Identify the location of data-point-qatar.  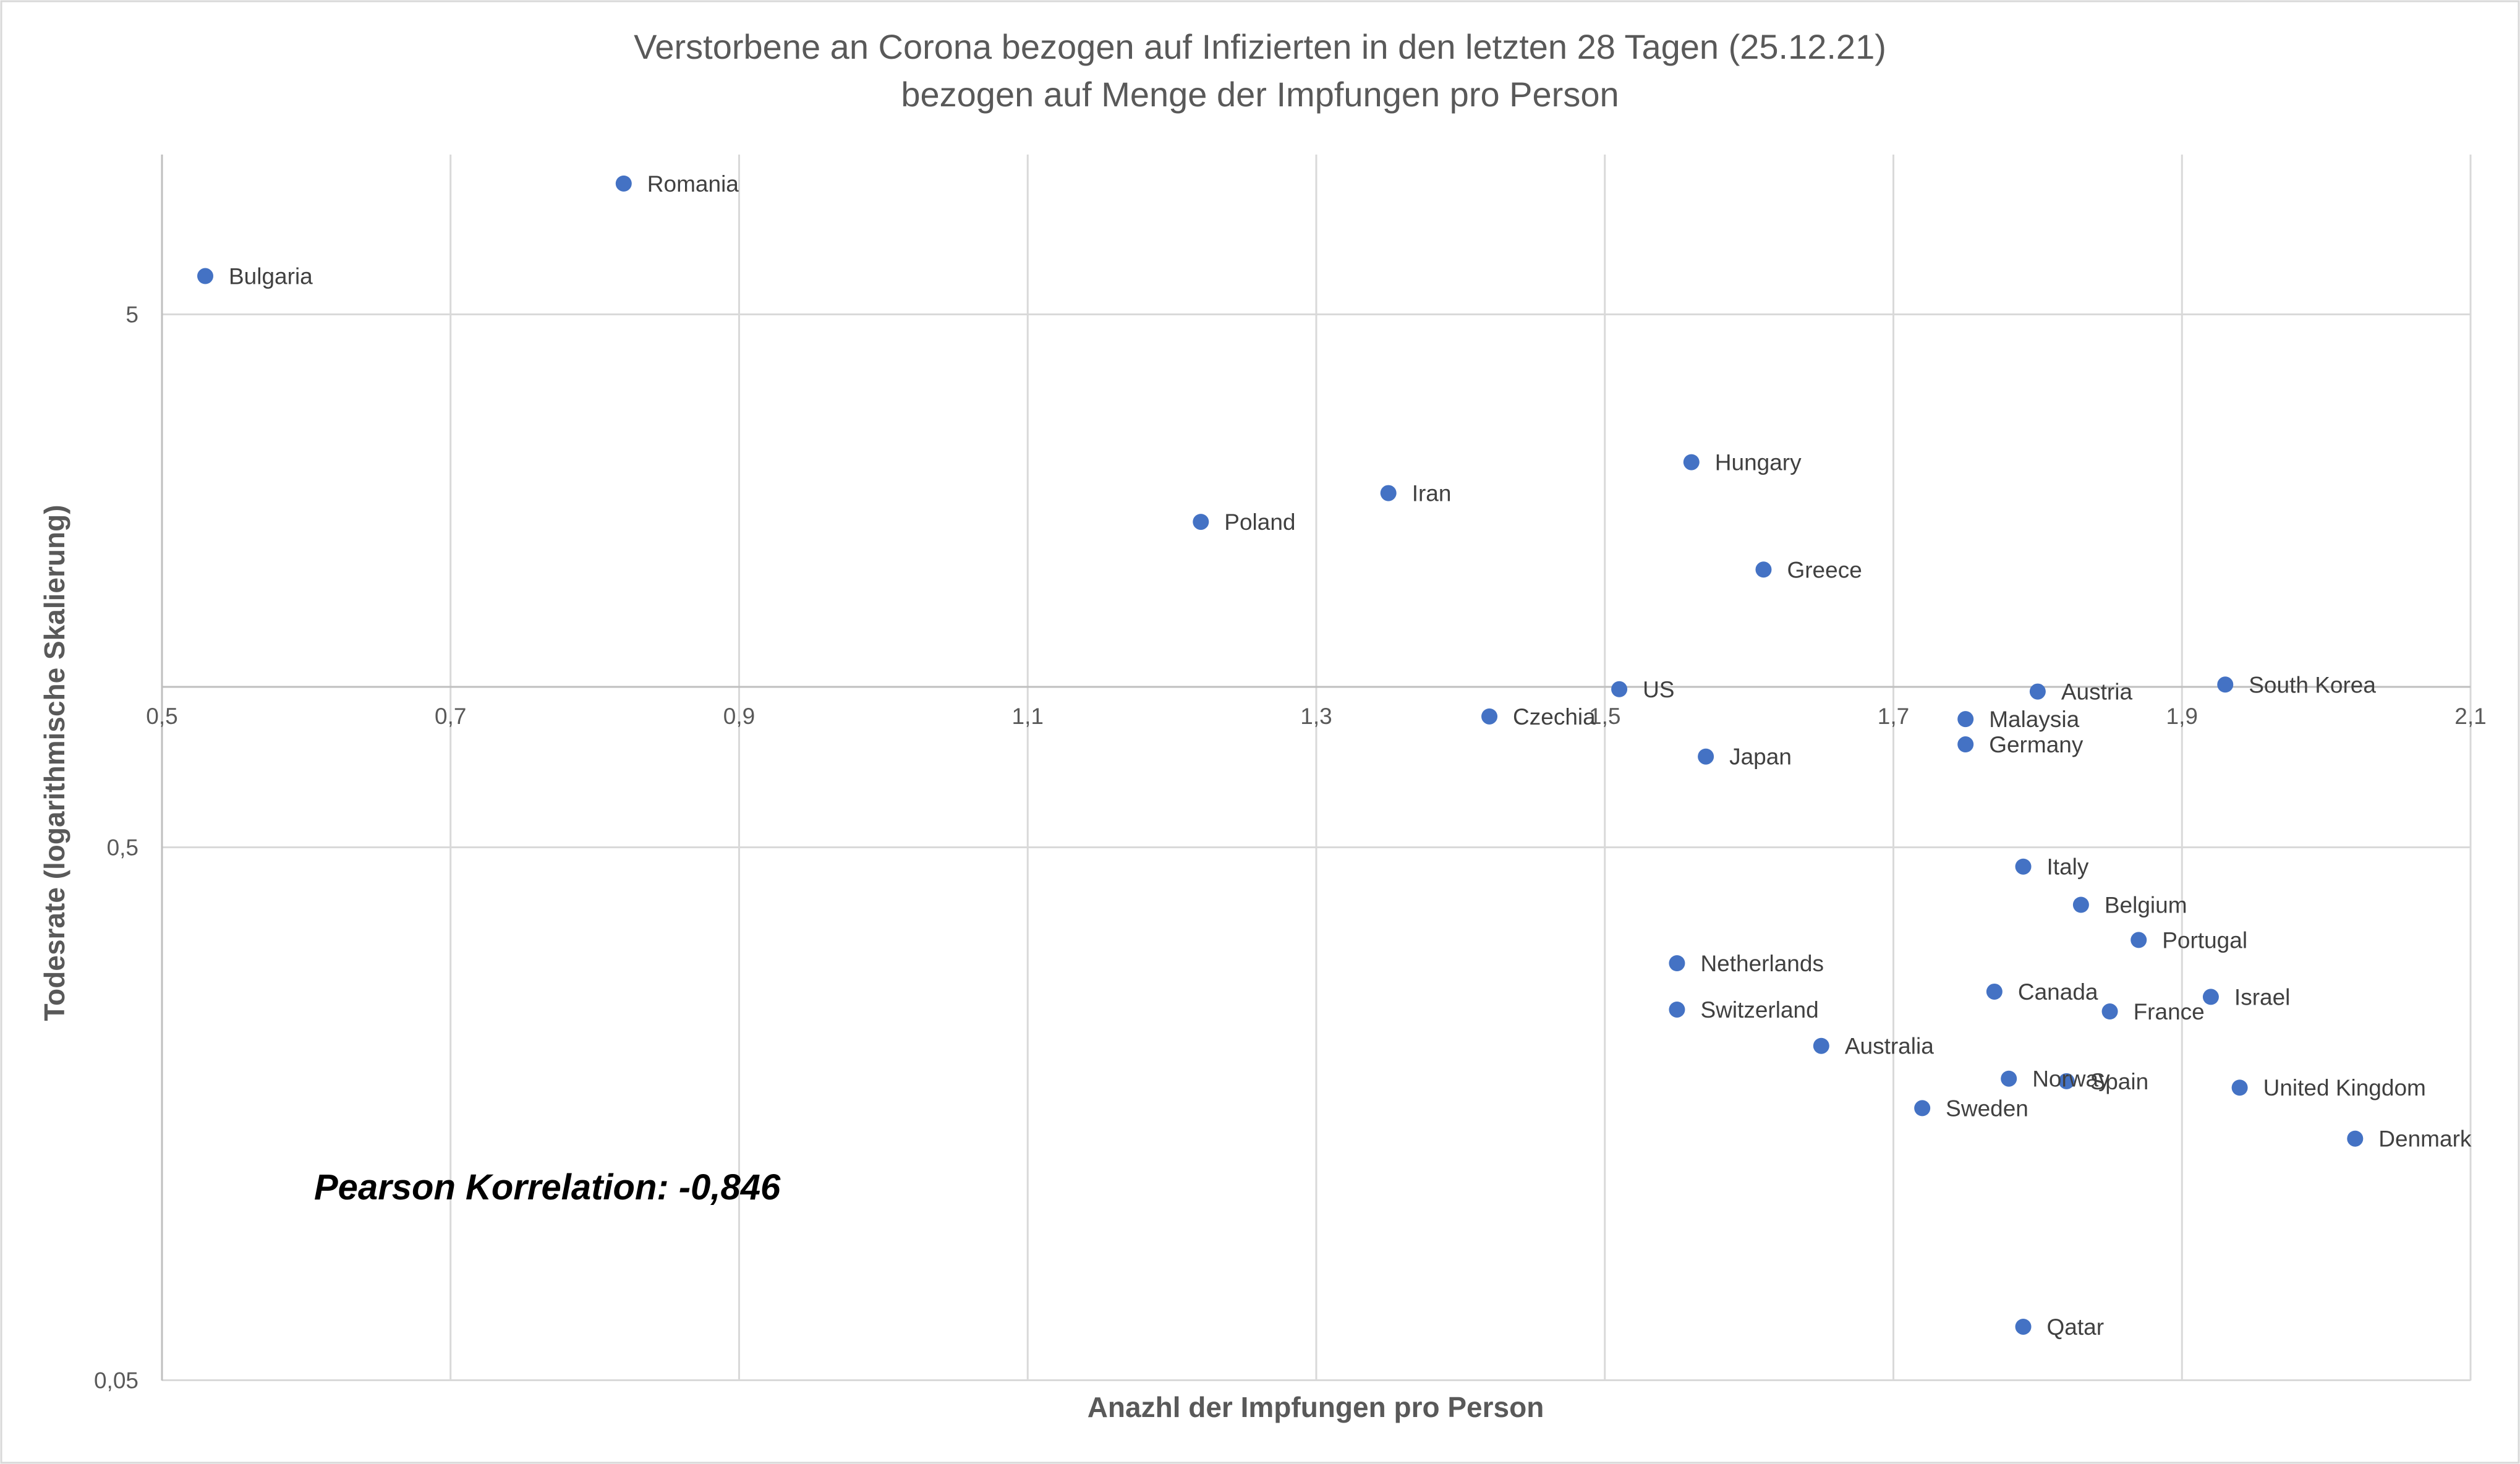
(2023, 1326).